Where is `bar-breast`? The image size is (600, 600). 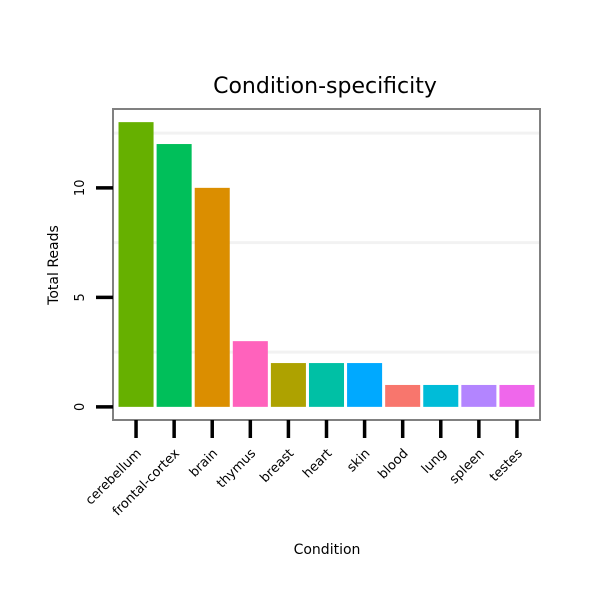 bar-breast is located at coordinates (288, 385).